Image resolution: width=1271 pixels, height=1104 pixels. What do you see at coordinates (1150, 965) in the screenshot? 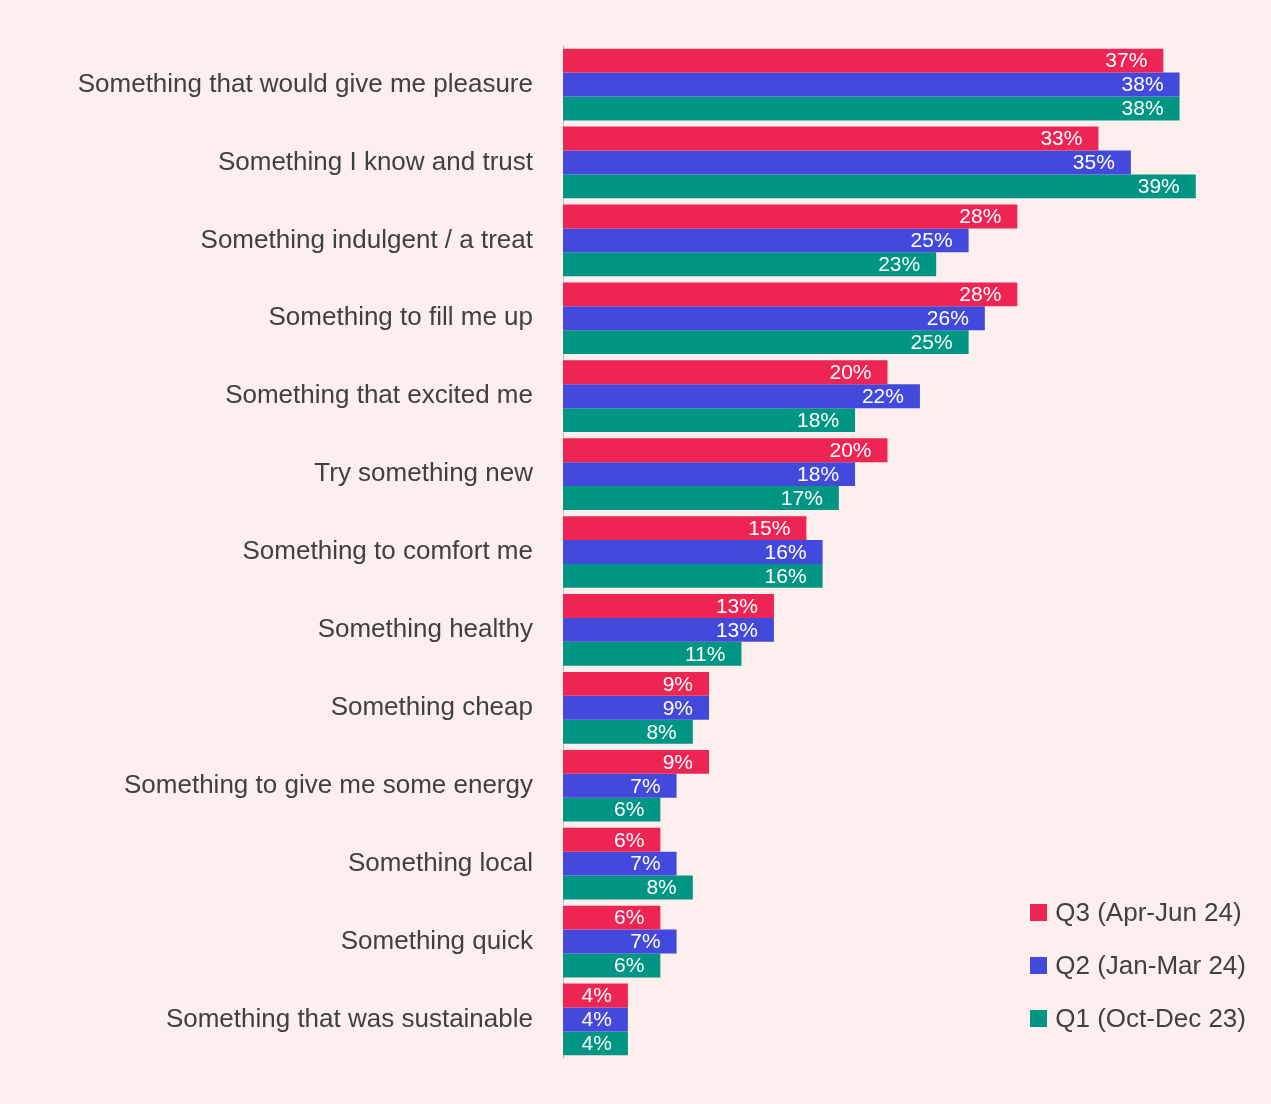
I see `legend-label: Q2 (Jan-Mar 24)` at bounding box center [1150, 965].